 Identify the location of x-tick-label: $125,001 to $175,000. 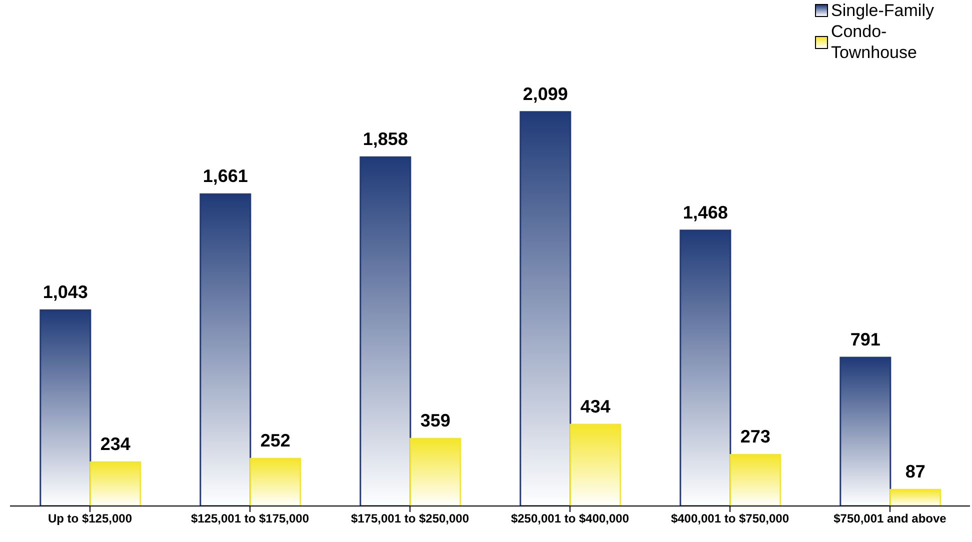
(250, 519).